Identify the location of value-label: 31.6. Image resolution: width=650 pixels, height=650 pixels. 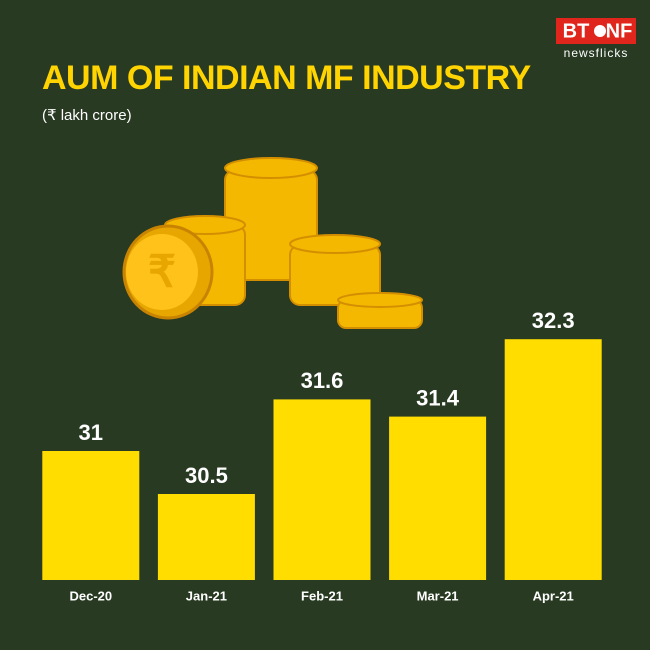
(322, 380).